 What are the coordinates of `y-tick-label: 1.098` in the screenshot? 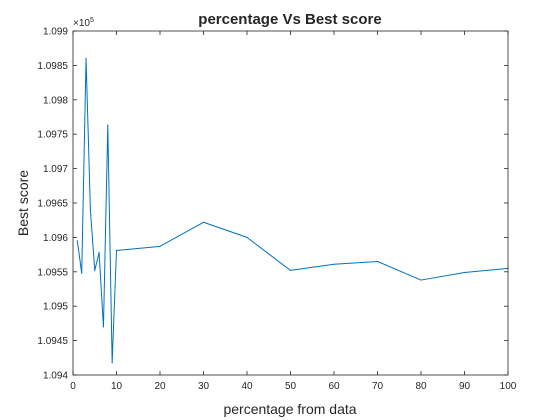 It's located at (55, 100).